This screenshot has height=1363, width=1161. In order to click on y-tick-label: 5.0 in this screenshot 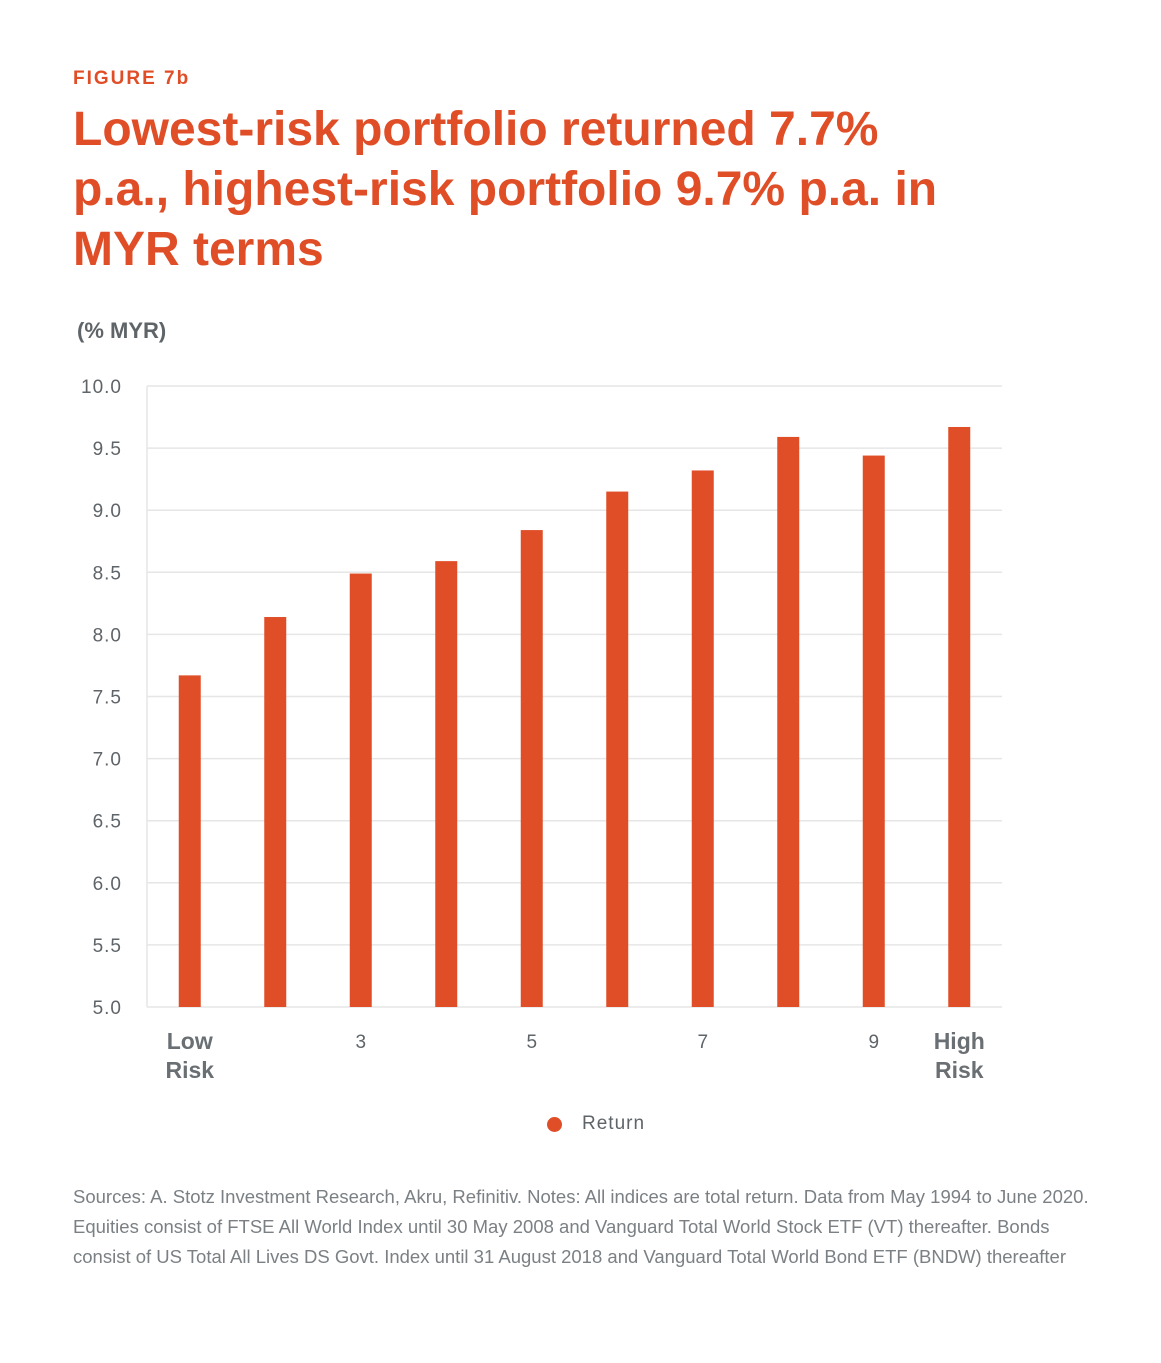, I will do `click(107, 1008)`.